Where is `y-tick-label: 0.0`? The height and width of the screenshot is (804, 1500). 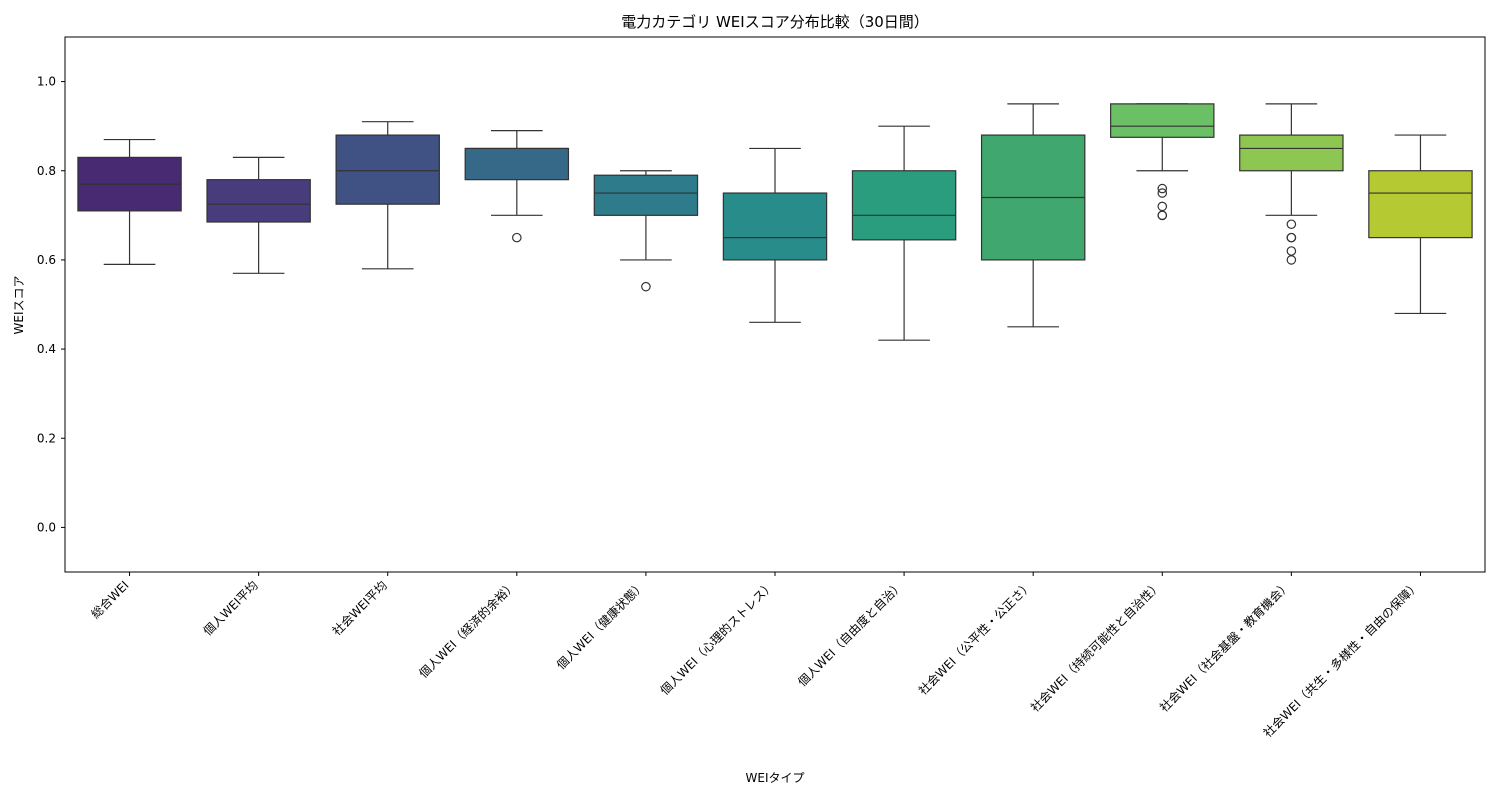
y-tick-label: 0.0 is located at coordinates (46, 527).